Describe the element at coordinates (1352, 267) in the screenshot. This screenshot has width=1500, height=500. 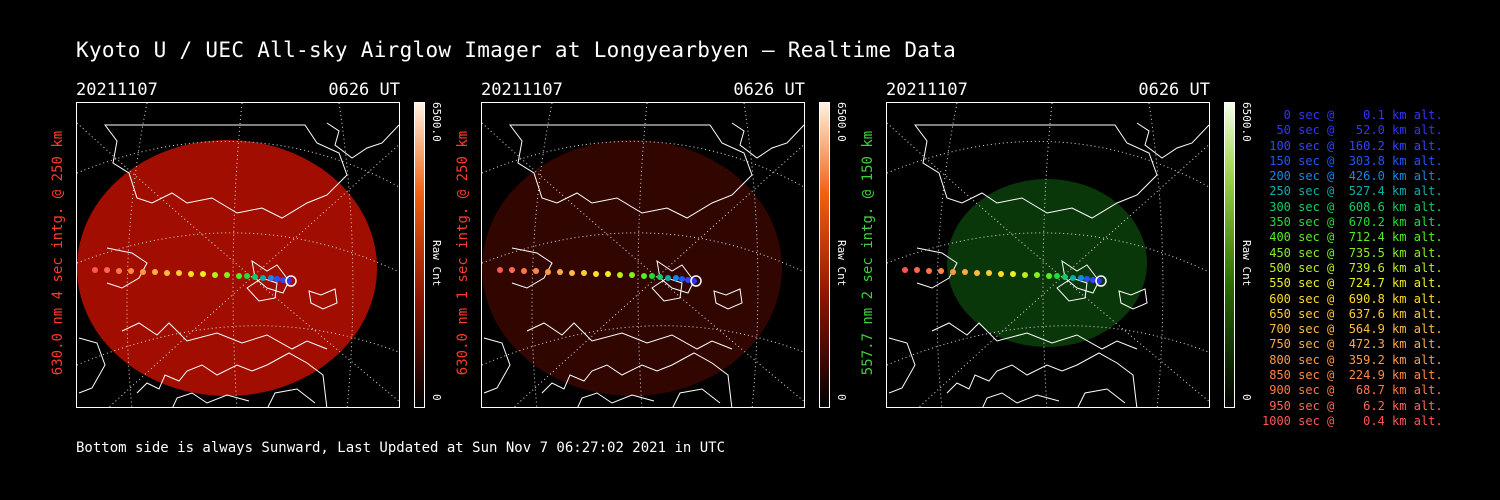
I see `legend-entry: 500 sec @ 739.6 km alt.` at that location.